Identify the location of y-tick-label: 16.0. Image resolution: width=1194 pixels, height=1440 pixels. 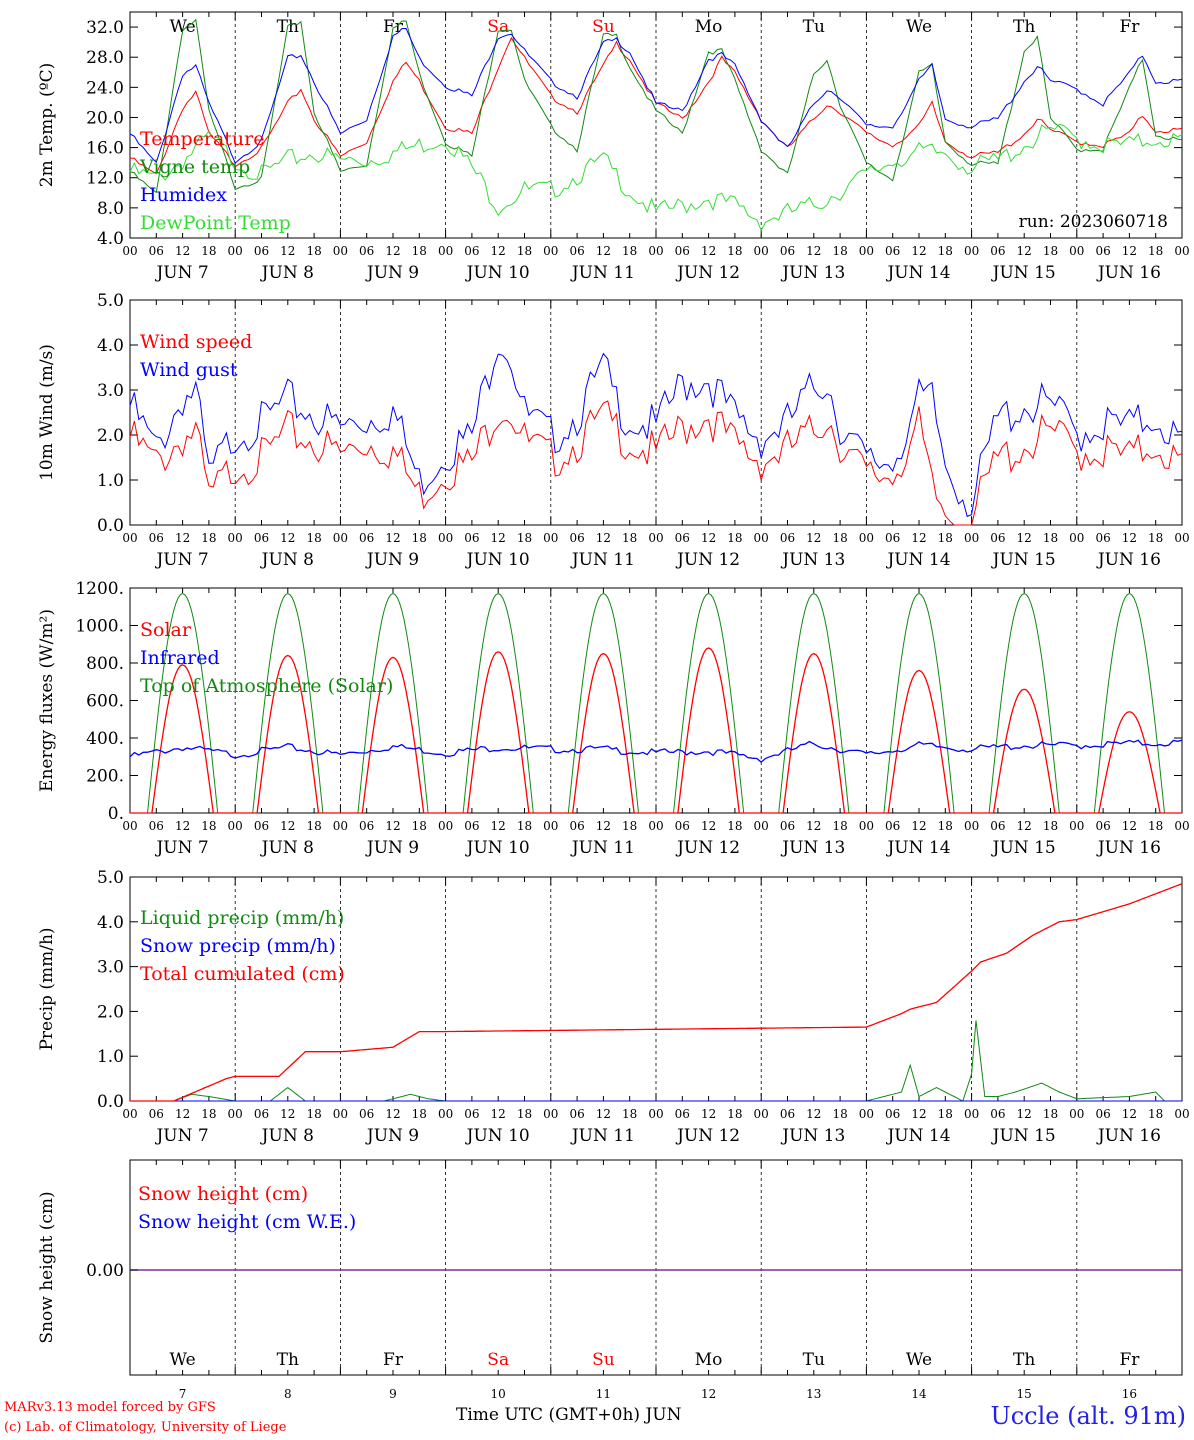
(105, 149).